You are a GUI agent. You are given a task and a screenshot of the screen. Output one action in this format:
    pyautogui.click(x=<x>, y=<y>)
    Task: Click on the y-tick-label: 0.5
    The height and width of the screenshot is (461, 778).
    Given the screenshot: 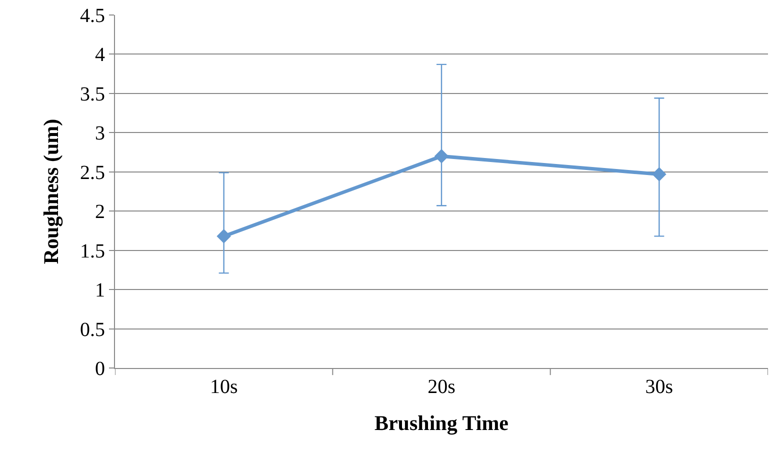 What is the action you would take?
    pyautogui.click(x=92, y=329)
    